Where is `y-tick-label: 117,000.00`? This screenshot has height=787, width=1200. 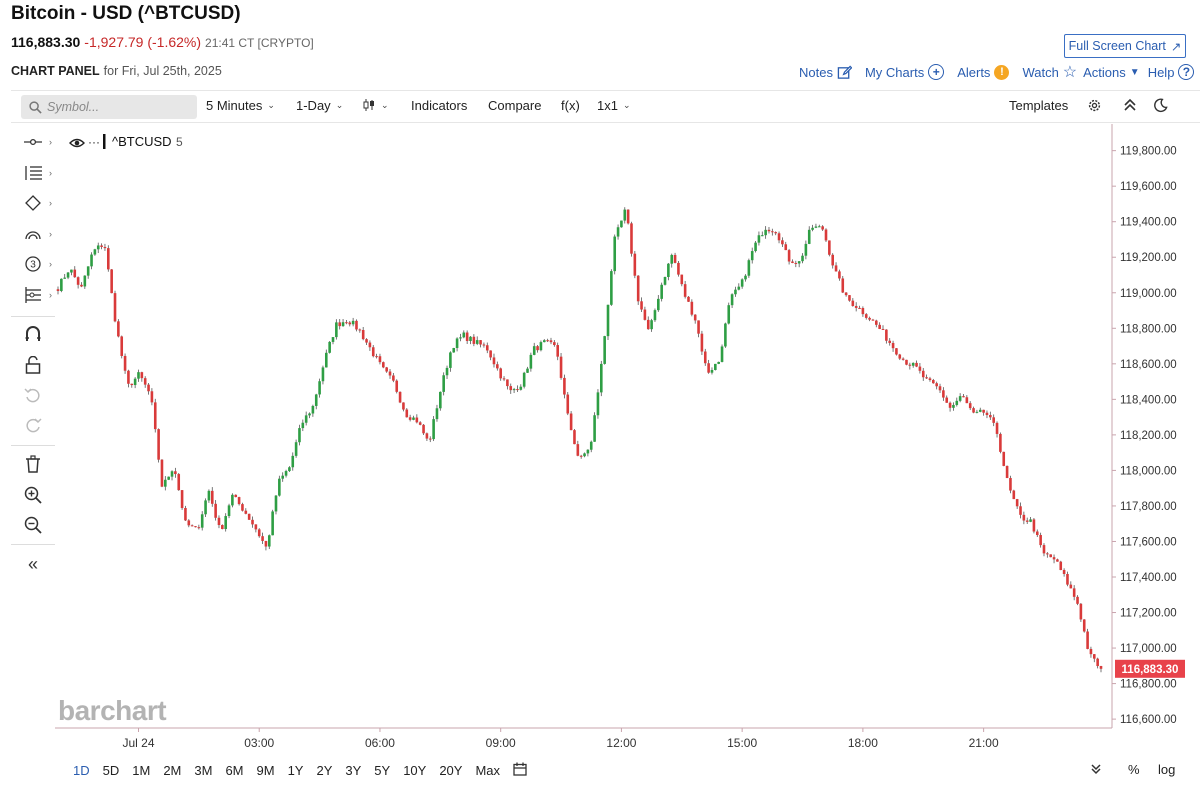 y-tick-label: 117,000.00 is located at coordinates (1148, 649).